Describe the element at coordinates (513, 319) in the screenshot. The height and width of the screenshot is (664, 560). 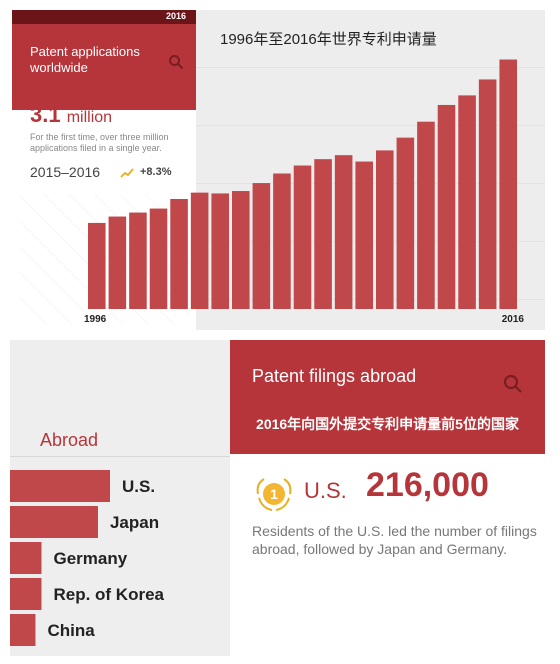
I see `x-tick-label-2016: 2016` at that location.